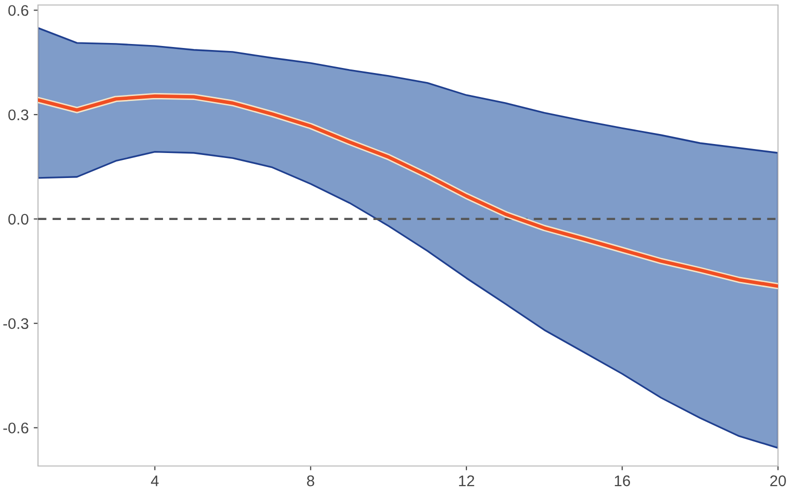  Describe the element at coordinates (18, 114) in the screenshot. I see `y-tick-label: 0.3` at that location.